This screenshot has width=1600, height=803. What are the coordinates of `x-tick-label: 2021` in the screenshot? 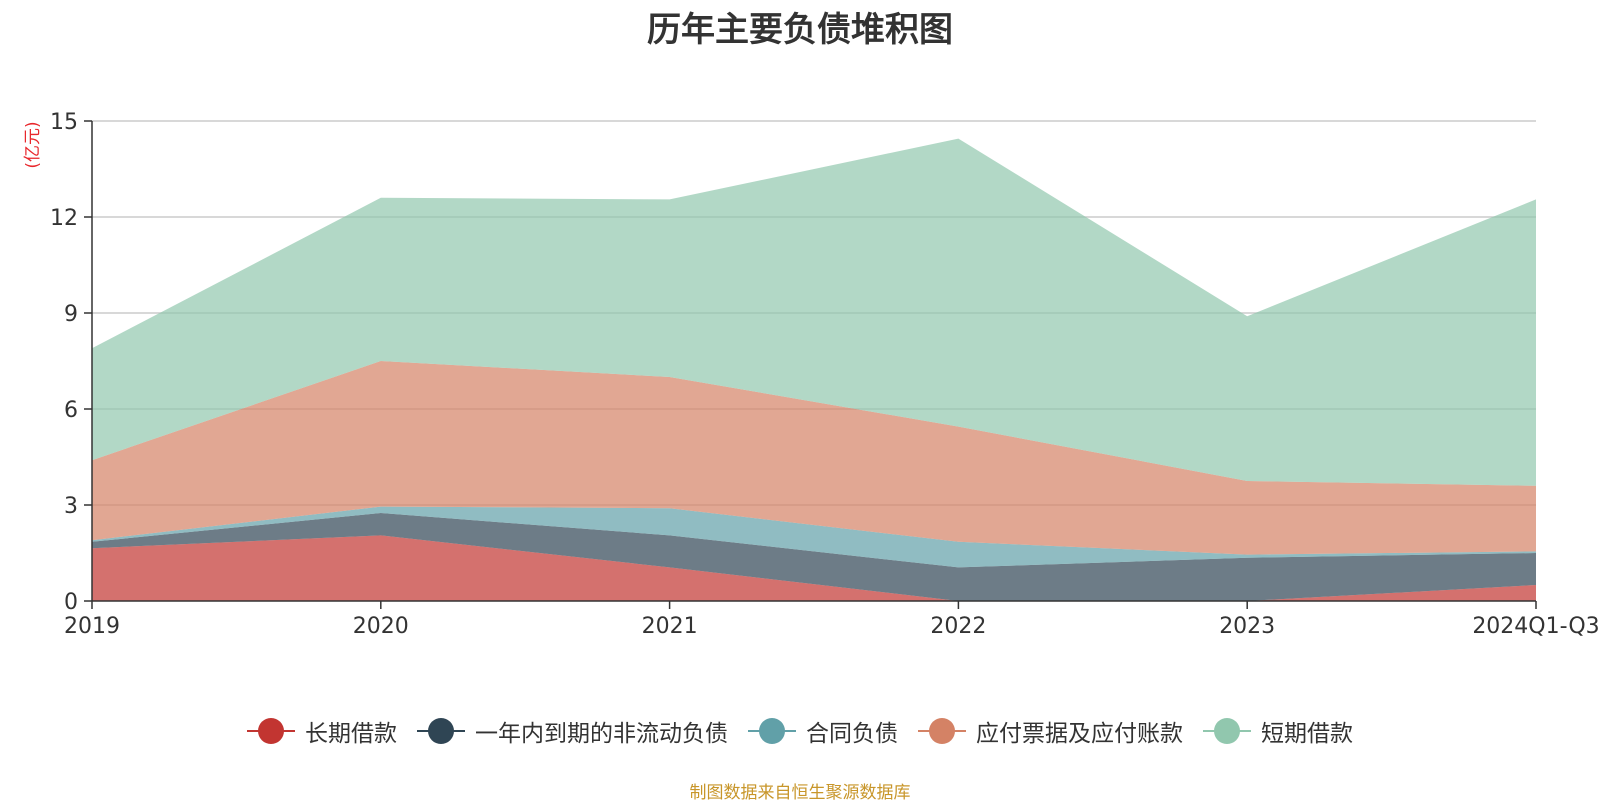 It's located at (670, 626).